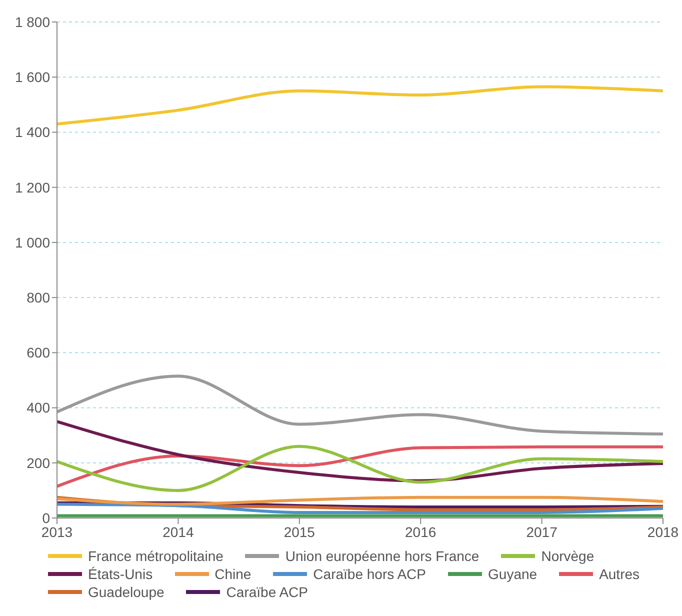 The image size is (682, 616). I want to click on y-tick-label: 0, so click(46, 518).